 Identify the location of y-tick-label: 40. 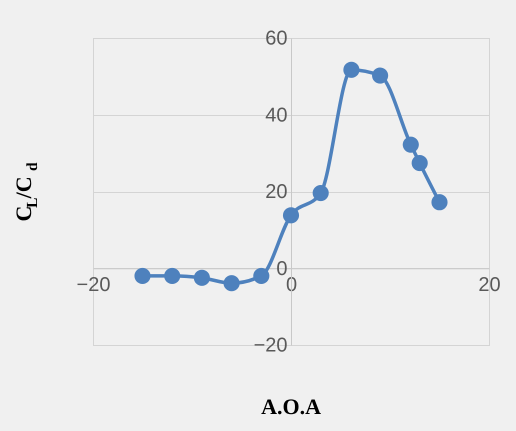
(276, 115).